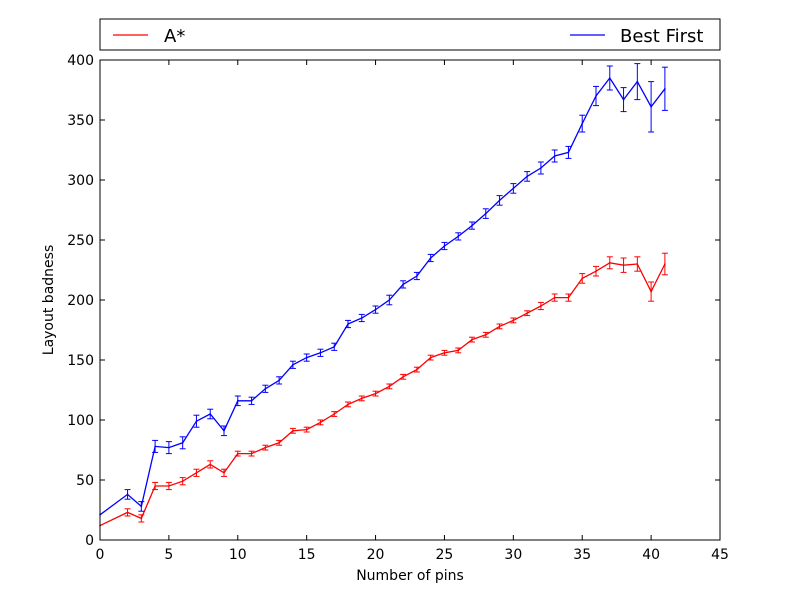 The height and width of the screenshot is (600, 800). Describe the element at coordinates (49, 300) in the screenshot. I see `y-axis-title: Layout badness` at that location.